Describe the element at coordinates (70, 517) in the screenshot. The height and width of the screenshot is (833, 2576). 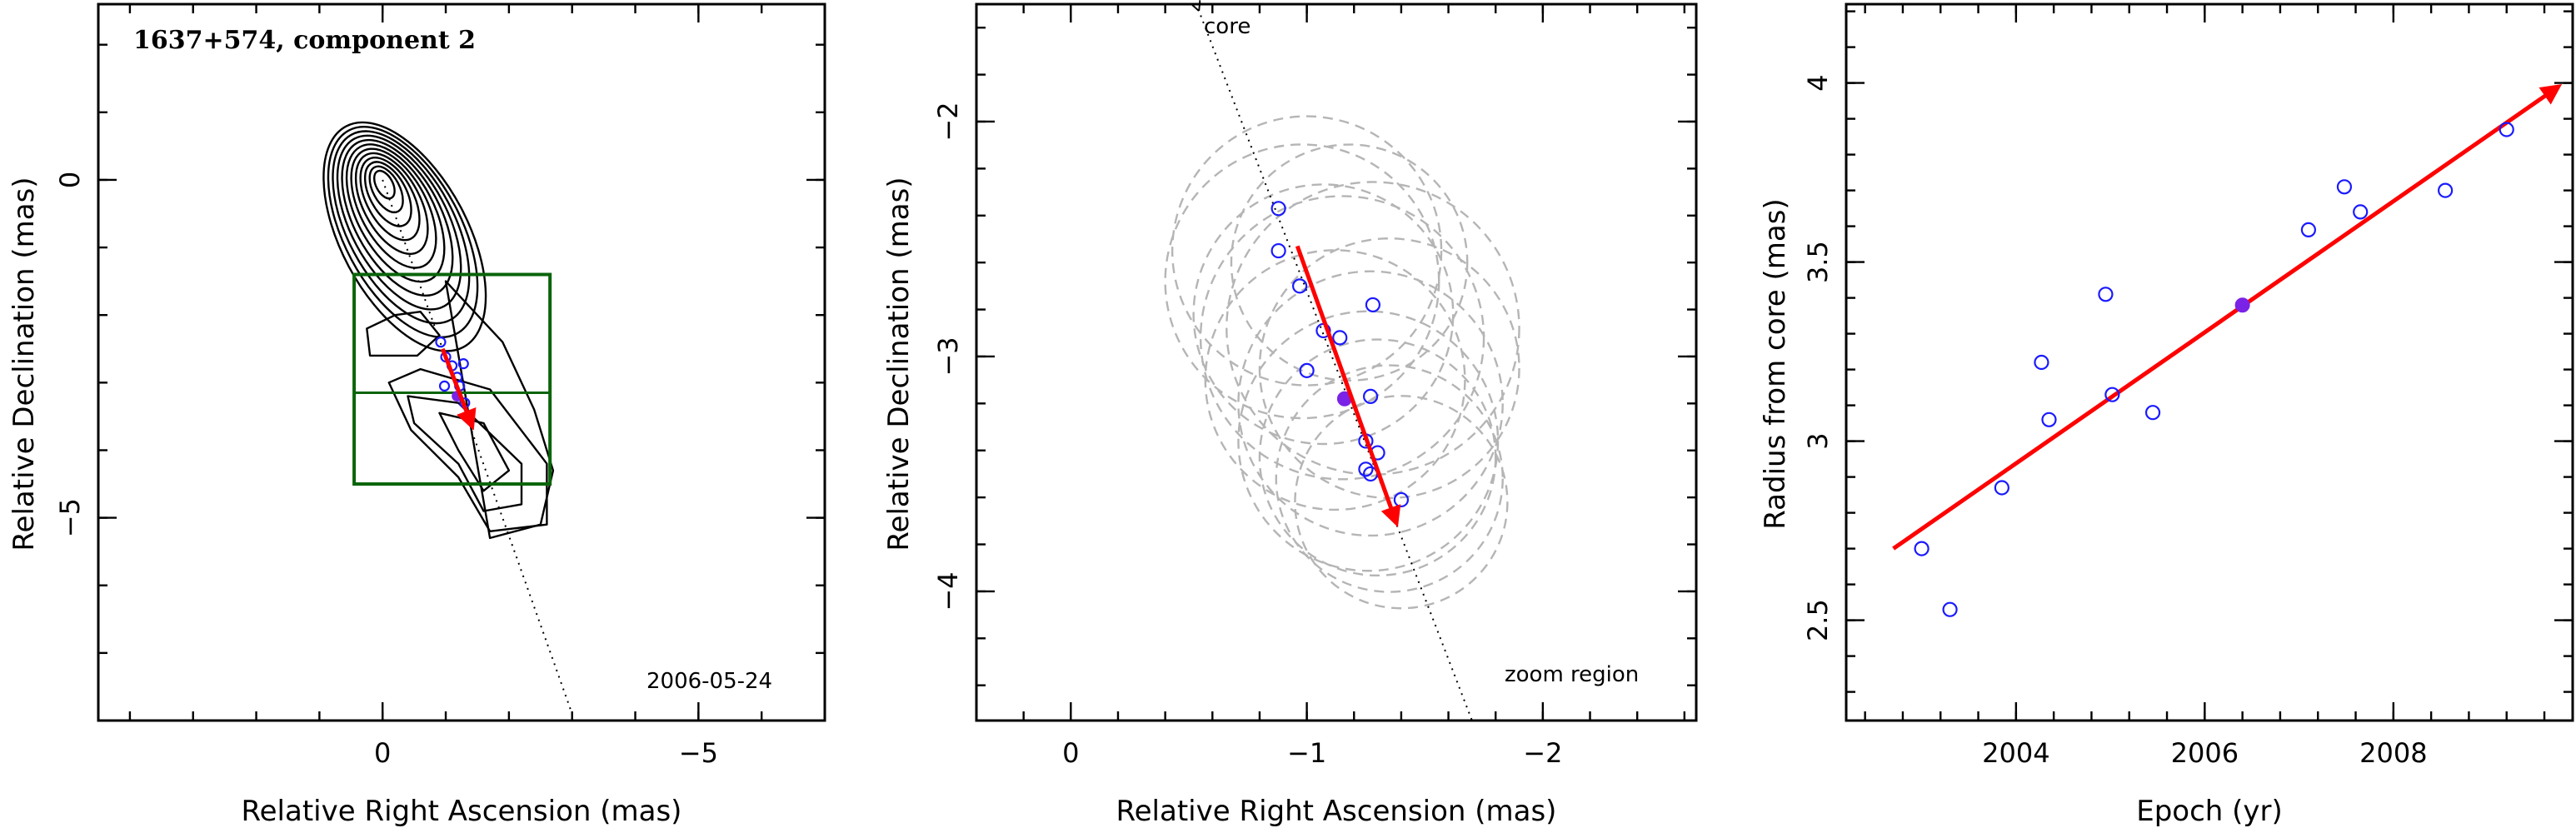
I see `panel1-ytick-label: −5` at that location.